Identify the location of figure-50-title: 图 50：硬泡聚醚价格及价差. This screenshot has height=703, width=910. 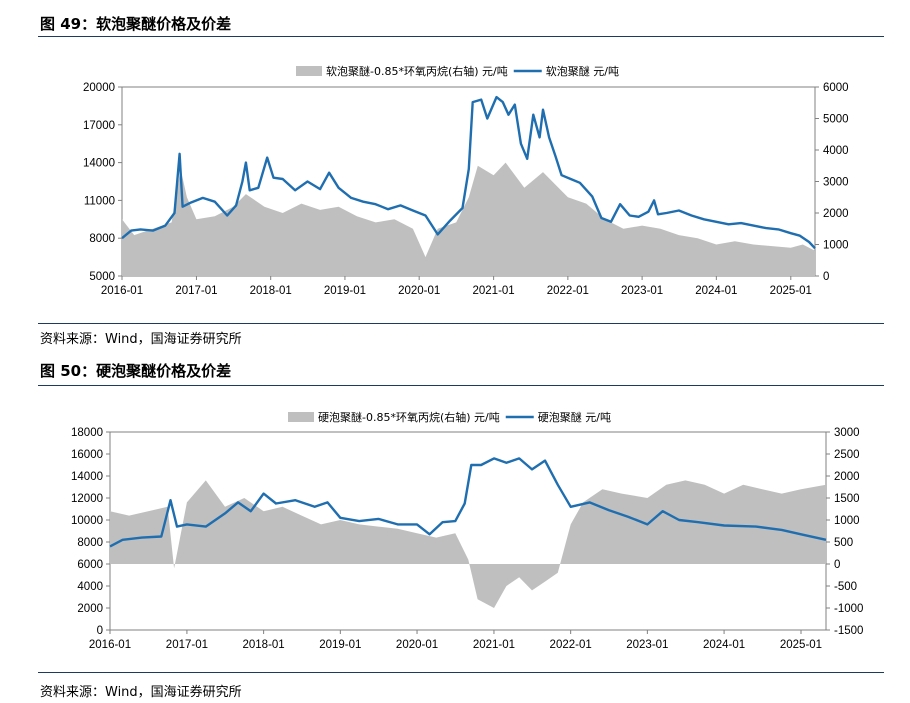
(136, 371).